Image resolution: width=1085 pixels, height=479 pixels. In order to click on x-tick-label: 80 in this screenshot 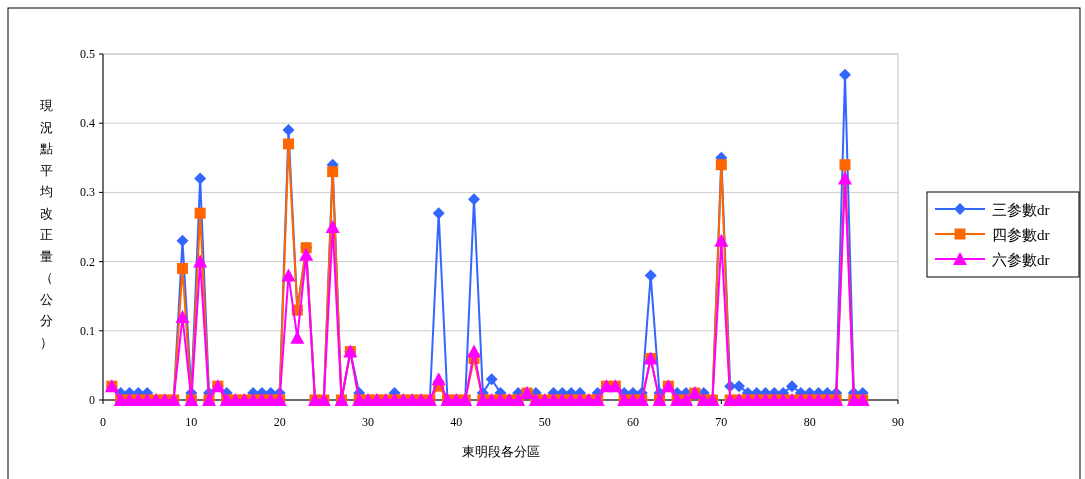, I will do `click(809, 422)`.